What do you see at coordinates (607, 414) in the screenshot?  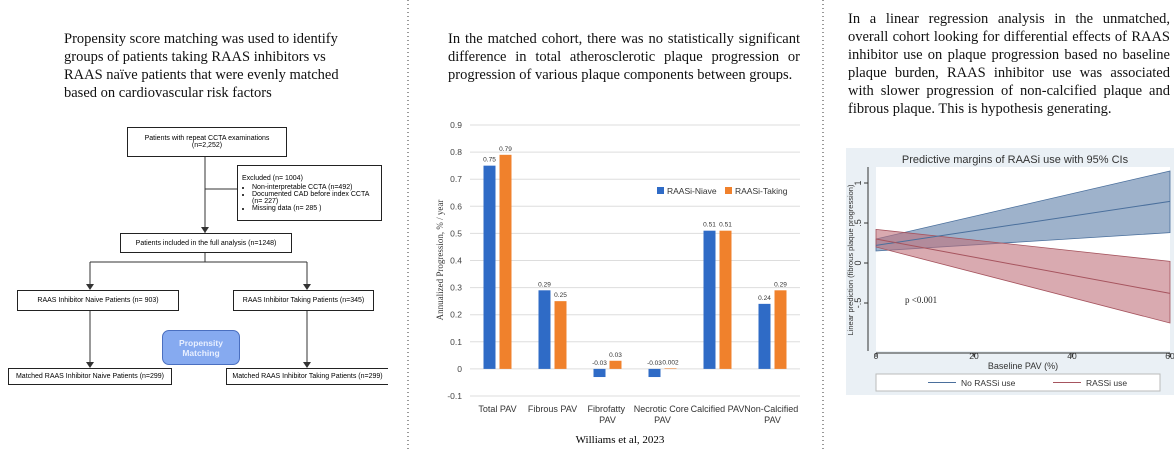 I see `x-tick-label: Fibrofatty PAV` at bounding box center [607, 414].